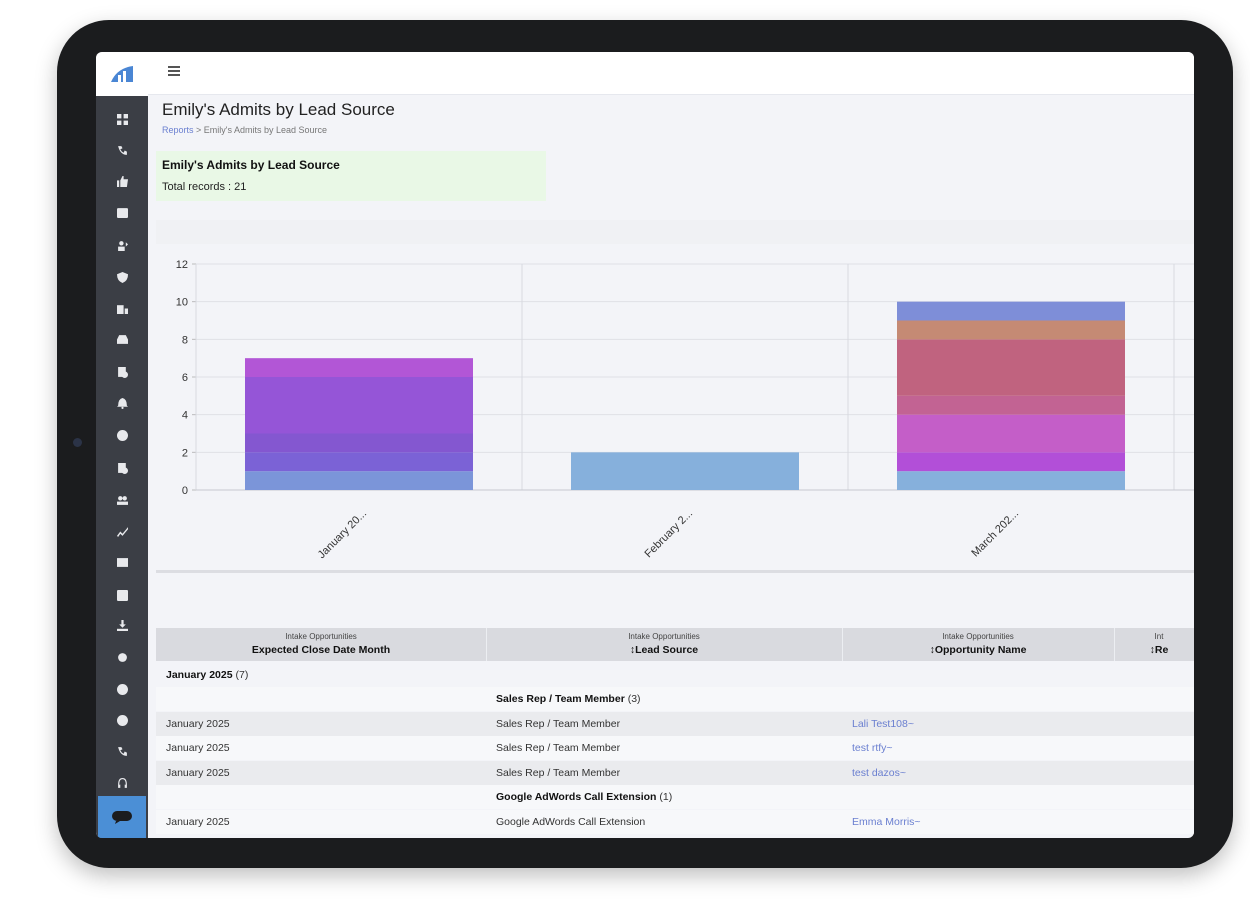 The width and height of the screenshot is (1250, 916). I want to click on sidebar, so click(122, 445).